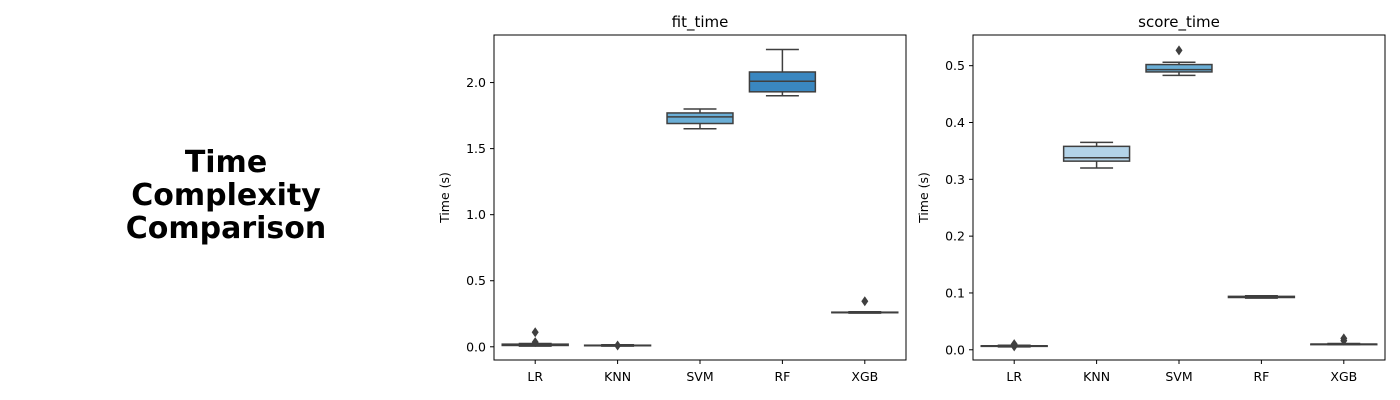 This screenshot has width=1400, height=400. Describe the element at coordinates (618, 345) in the screenshot. I see `panel-1-knn-outlier` at that location.